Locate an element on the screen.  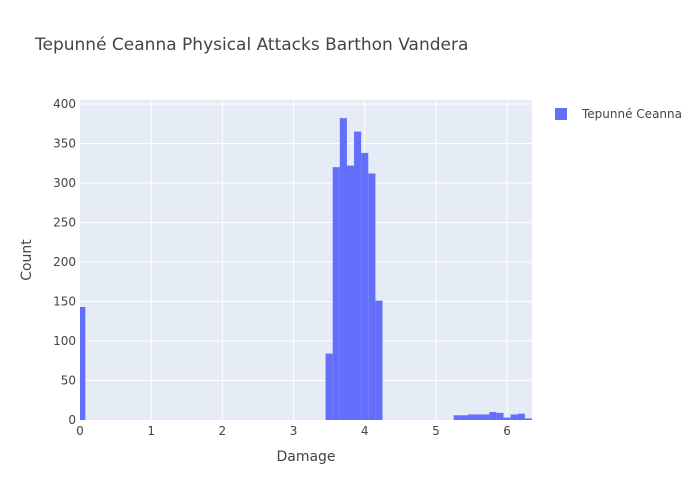
y-tick-label: 250 is located at coordinates (64, 222).